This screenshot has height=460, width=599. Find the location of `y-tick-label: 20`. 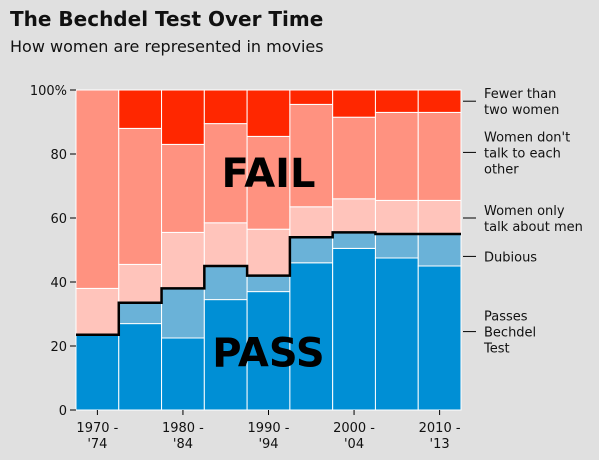

y-tick-label: 20 is located at coordinates (58, 347).